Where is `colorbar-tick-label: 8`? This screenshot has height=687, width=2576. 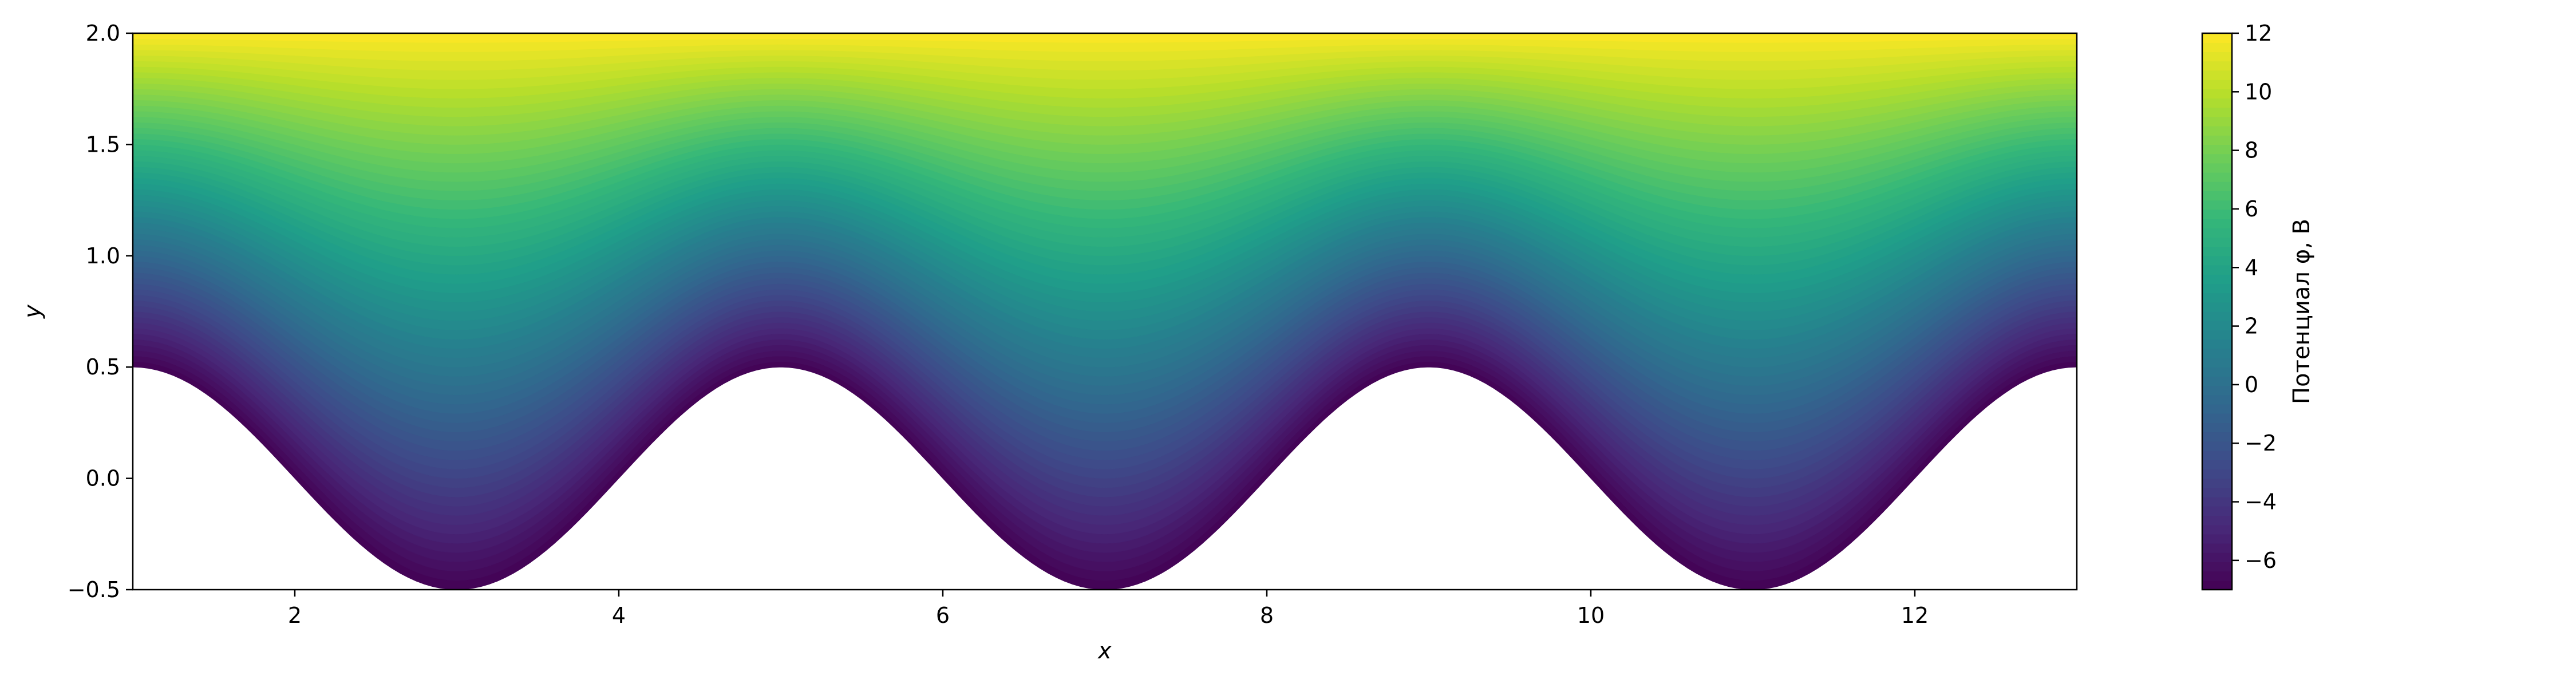 colorbar-tick-label: 8 is located at coordinates (2251, 151).